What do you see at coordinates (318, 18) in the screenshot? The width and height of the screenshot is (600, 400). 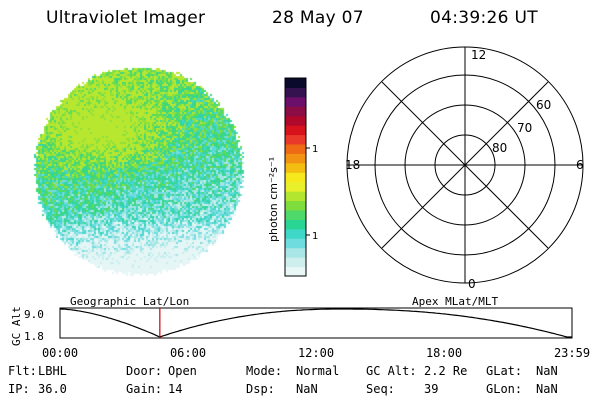 I see `date-label: 28 May 07` at bounding box center [318, 18].